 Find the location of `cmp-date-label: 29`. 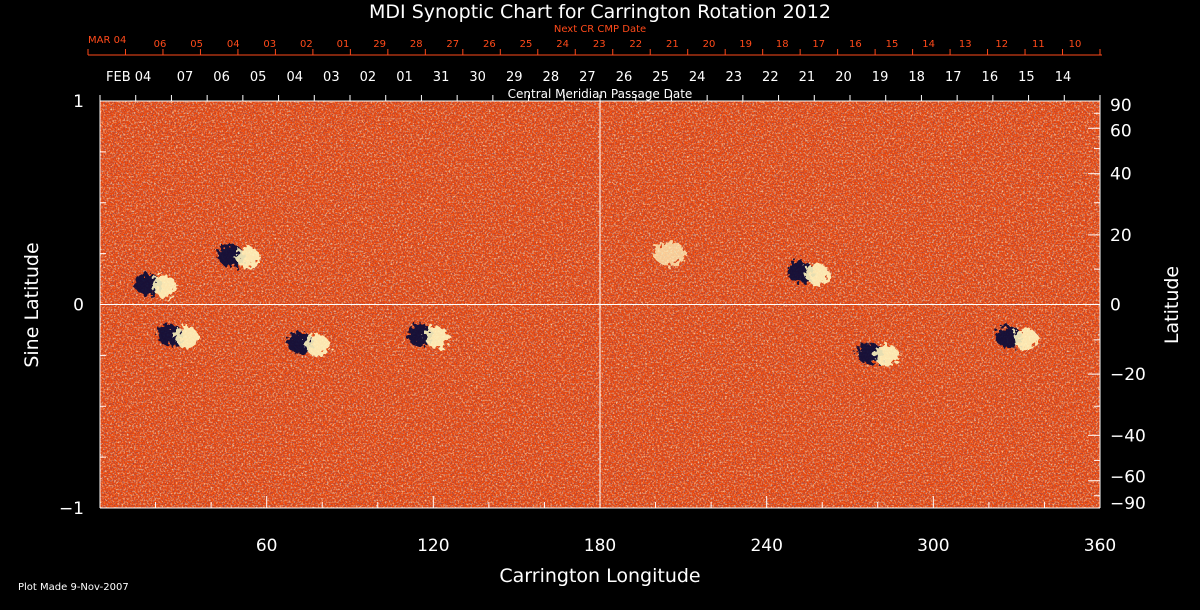

cmp-date-label: 29 is located at coordinates (514, 77).